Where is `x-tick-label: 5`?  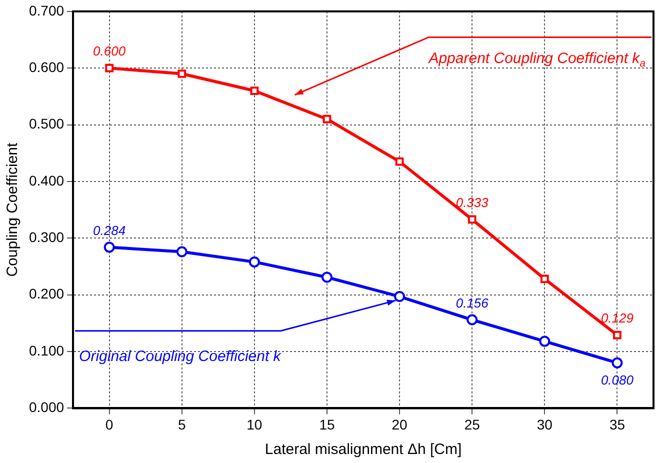 x-tick-label: 5 is located at coordinates (182, 424).